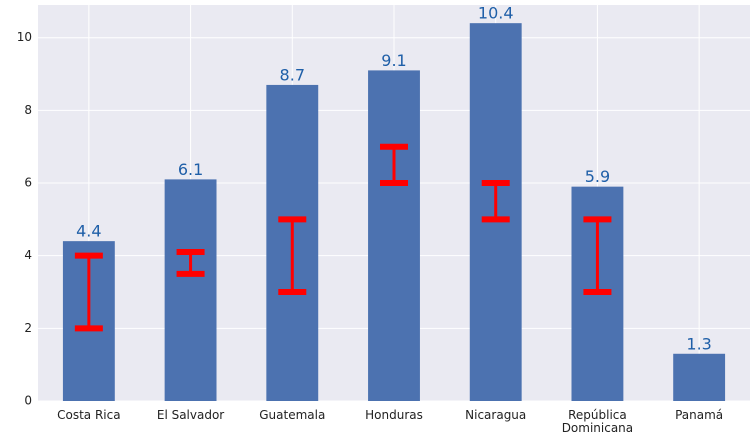 This screenshot has width=752, height=437. Describe the element at coordinates (292, 74) in the screenshot. I see `value-label: 8.7` at that location.